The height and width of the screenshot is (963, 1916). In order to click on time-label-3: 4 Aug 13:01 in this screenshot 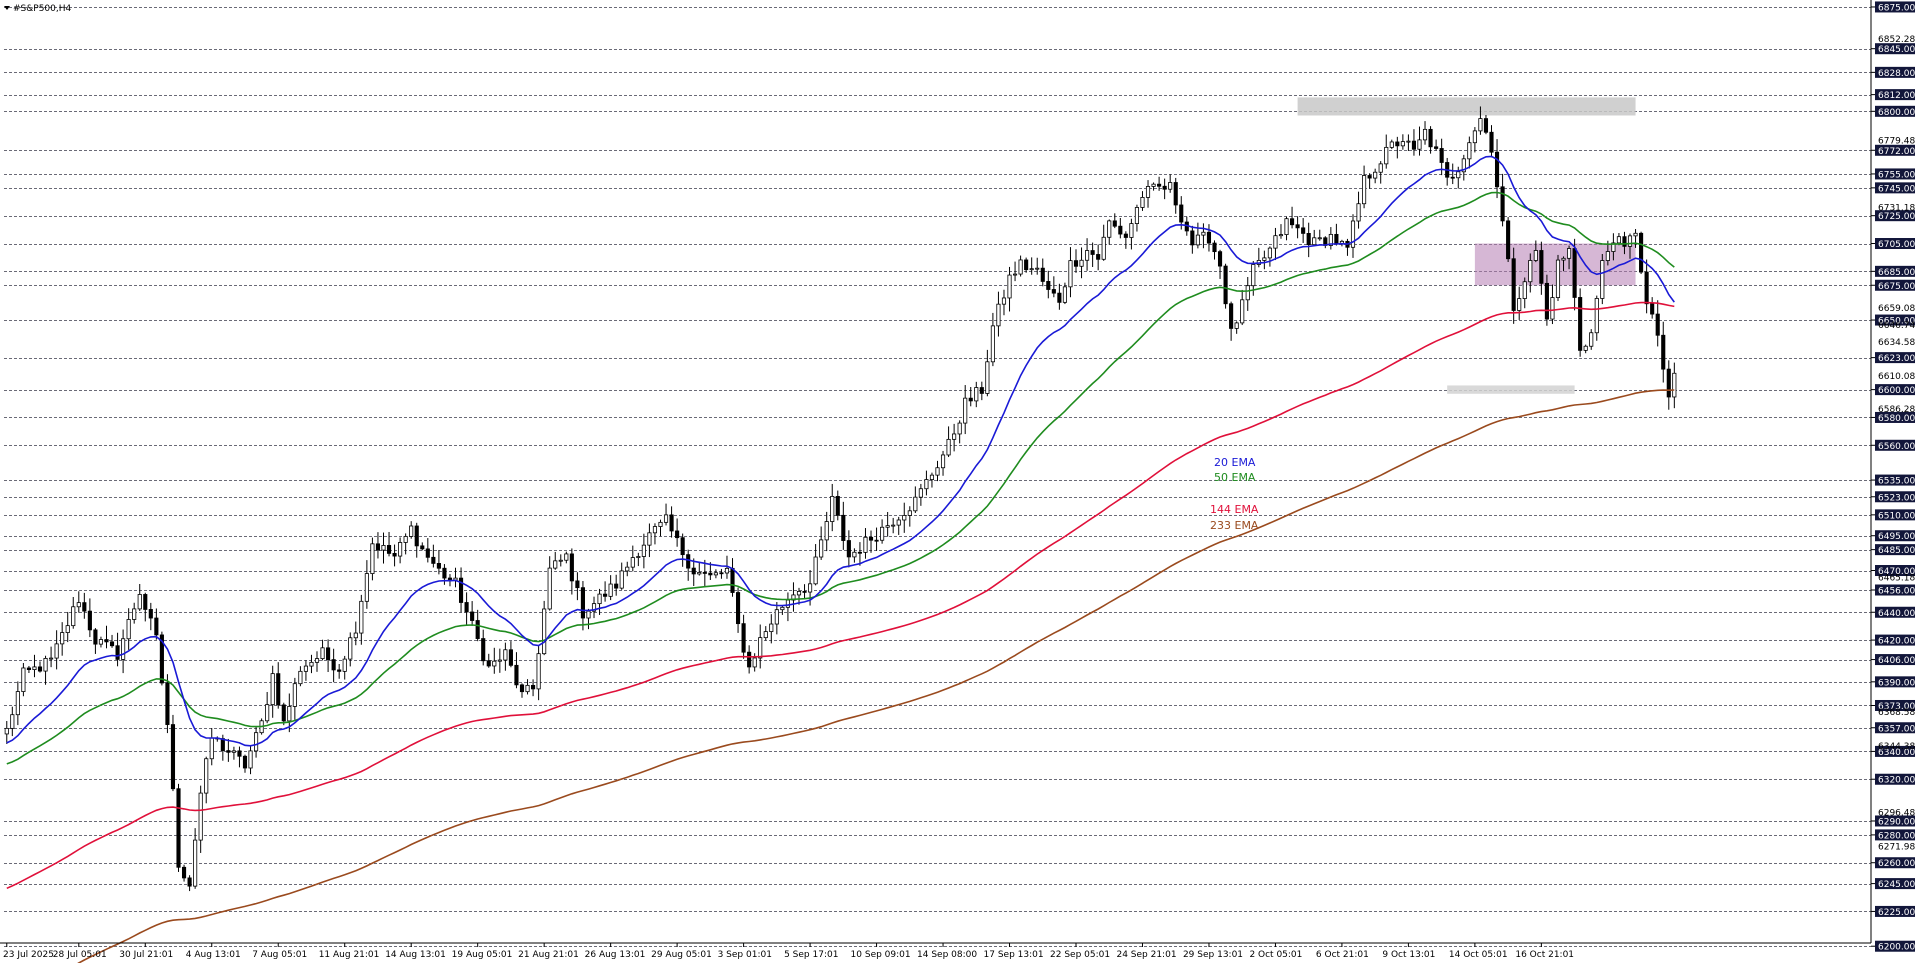, I will do `click(213, 955)`.